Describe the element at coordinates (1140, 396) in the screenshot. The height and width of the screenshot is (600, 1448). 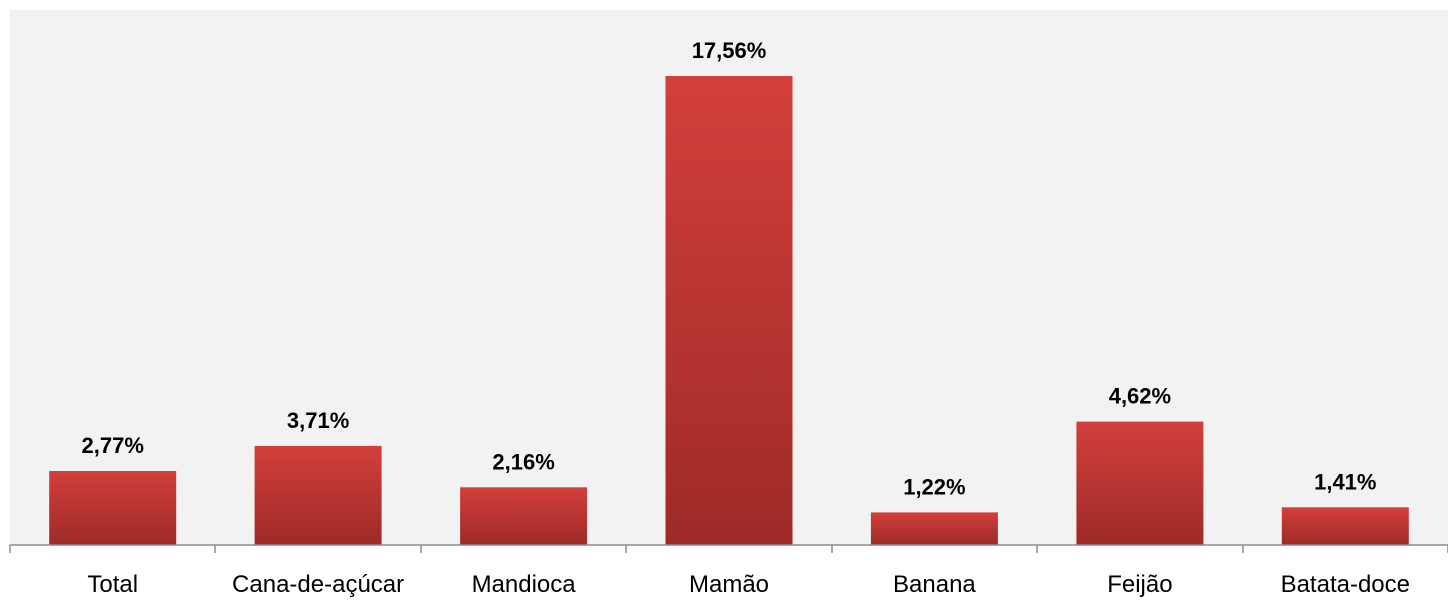
I see `data-label: 4,62%` at that location.